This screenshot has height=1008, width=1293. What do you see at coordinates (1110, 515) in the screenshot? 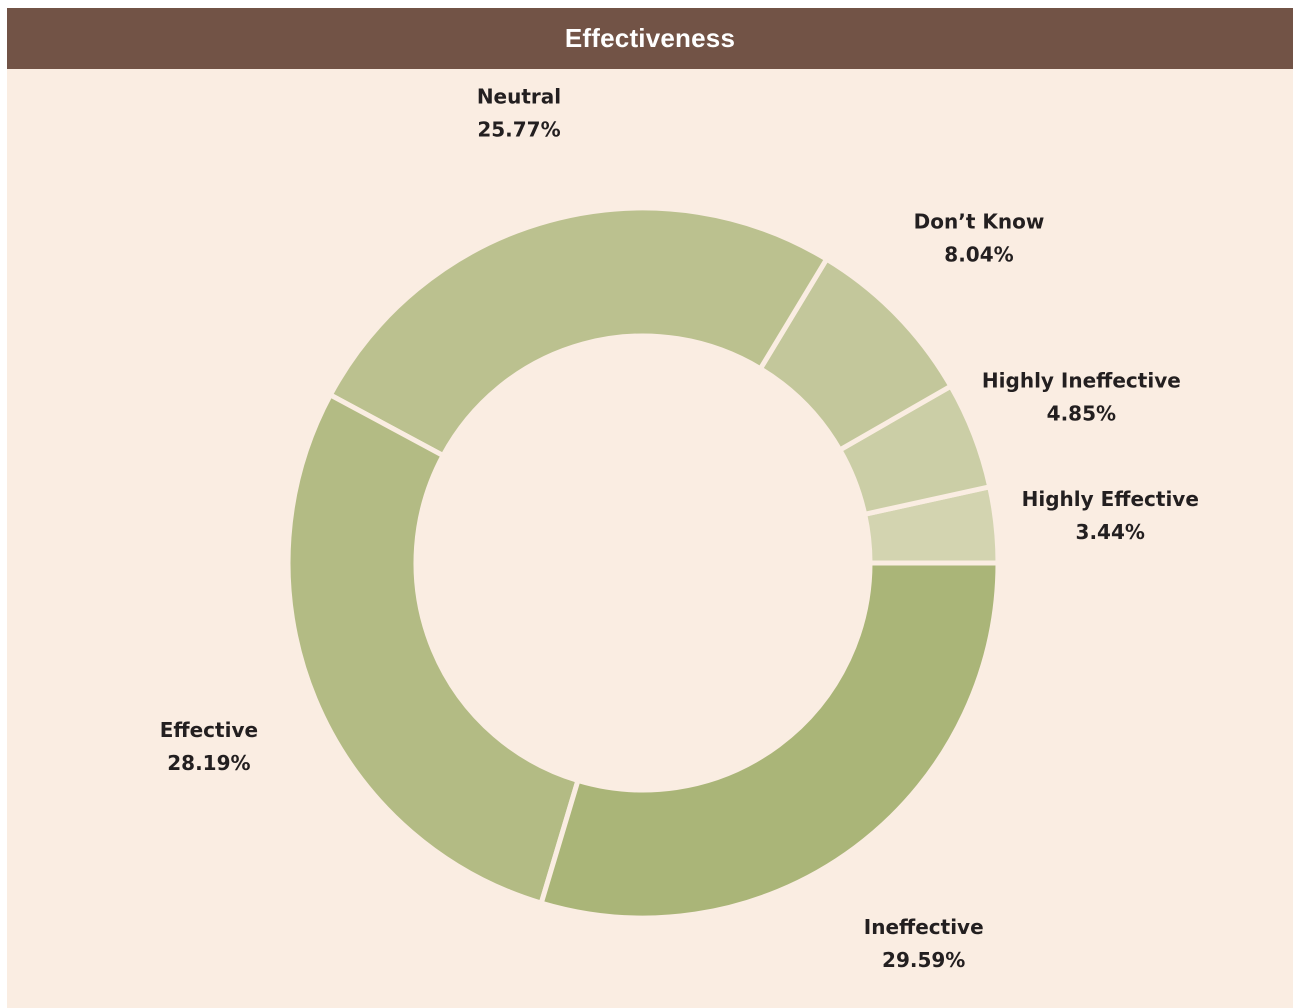
I see `slice-label: Highly Effective 3.44%` at bounding box center [1110, 515].